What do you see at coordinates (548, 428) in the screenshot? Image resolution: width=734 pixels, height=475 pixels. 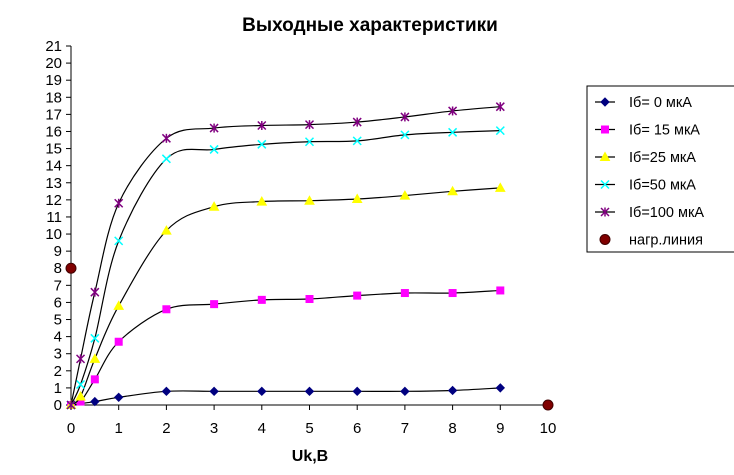 I see `x-tick-label: 10` at bounding box center [548, 428].